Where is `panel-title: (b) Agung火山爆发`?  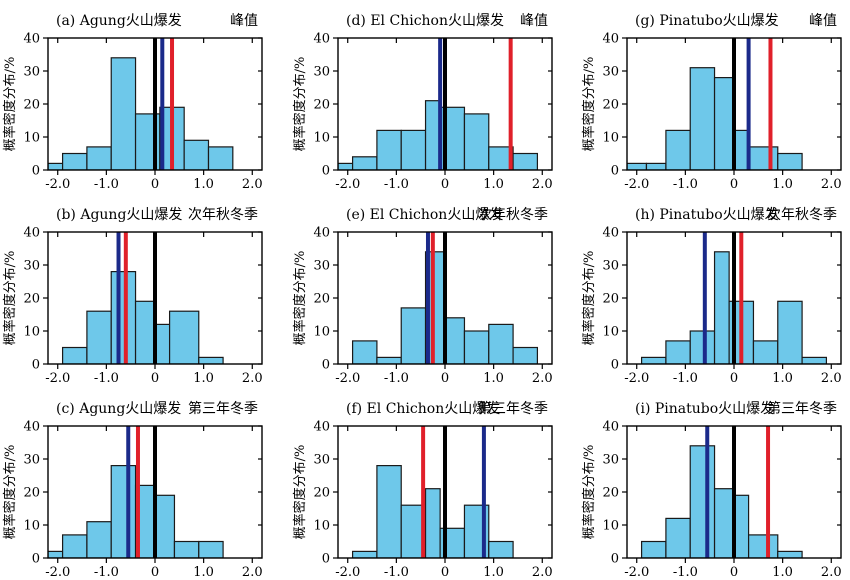 panel-title: (b) Agung火山爆发 is located at coordinates (119, 215).